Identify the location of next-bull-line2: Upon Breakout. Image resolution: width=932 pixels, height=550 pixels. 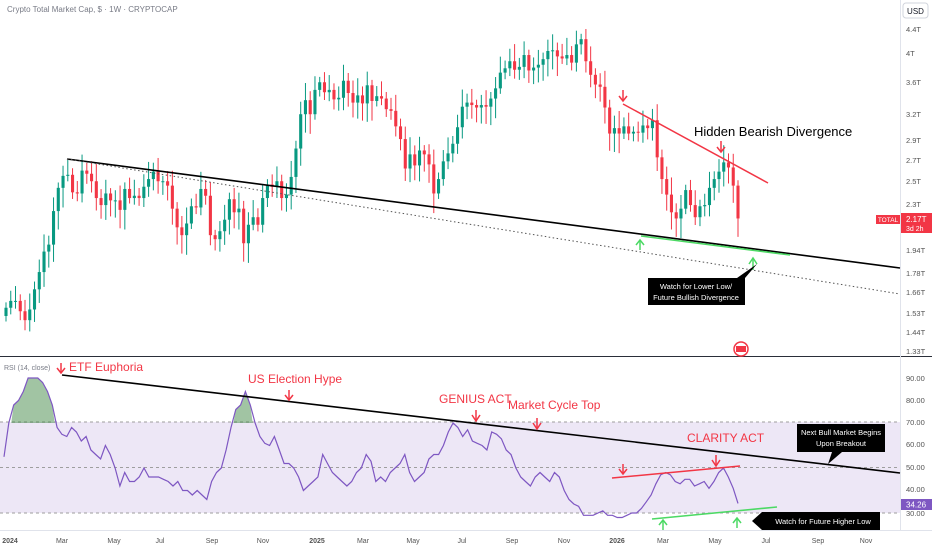
(841, 443).